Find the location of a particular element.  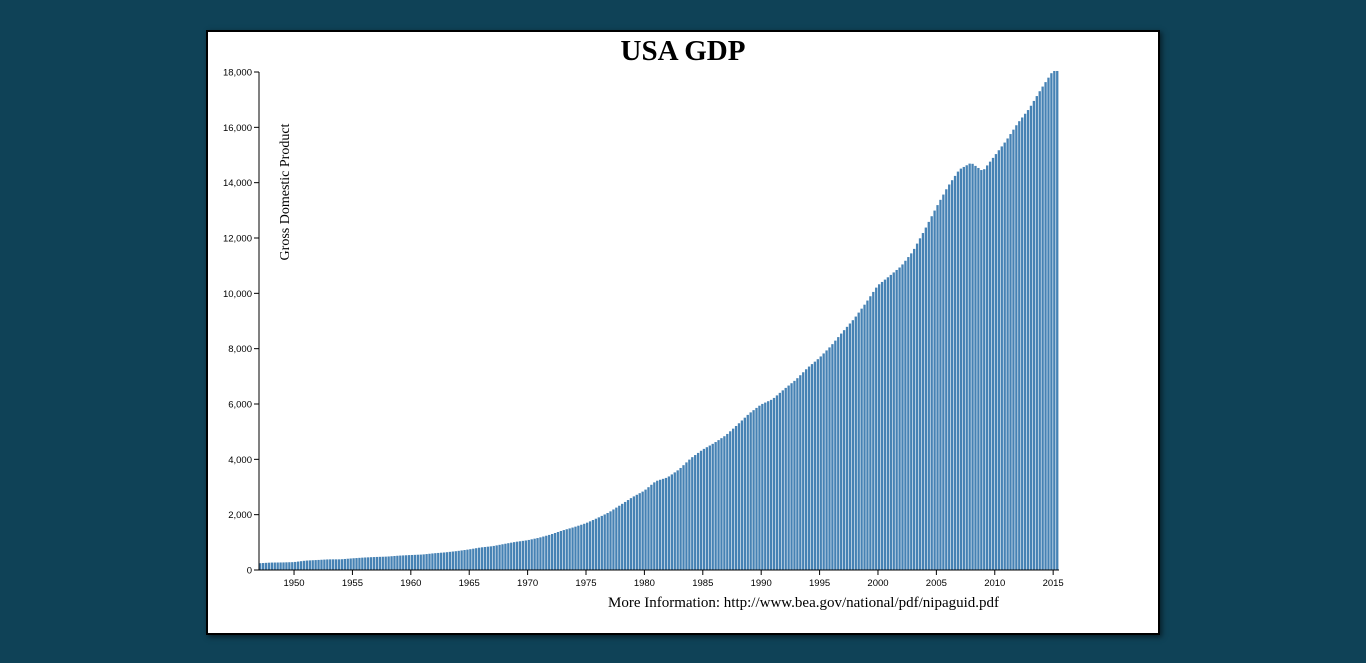

x-tick-label: 1980 is located at coordinates (644, 583).